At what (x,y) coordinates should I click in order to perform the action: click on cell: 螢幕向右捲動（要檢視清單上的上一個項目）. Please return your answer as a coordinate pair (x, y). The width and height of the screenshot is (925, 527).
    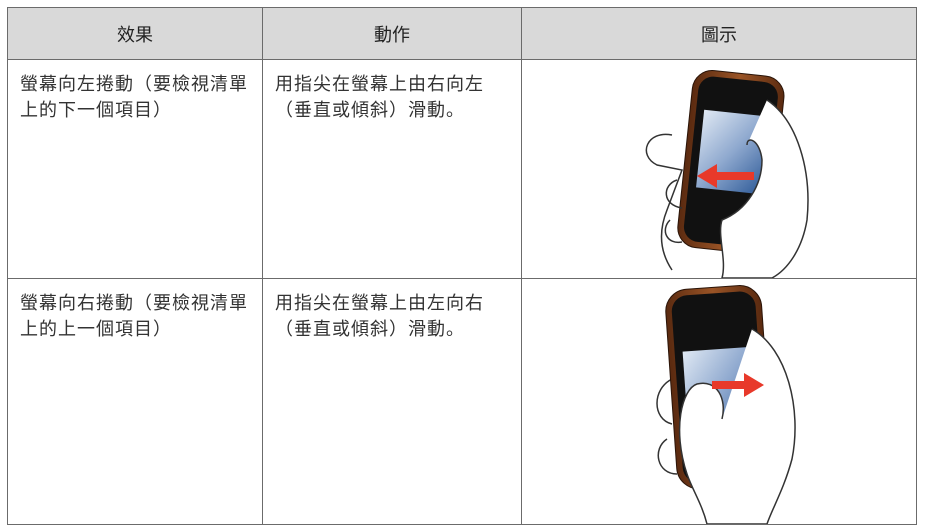
    Looking at the image, I should click on (135, 401).